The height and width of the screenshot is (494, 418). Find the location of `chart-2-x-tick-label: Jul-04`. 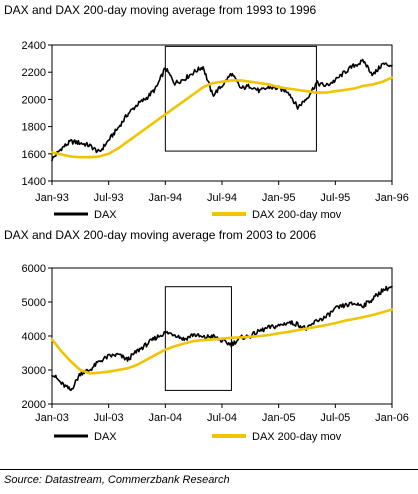

chart-2-x-tick-label: Jul-04 is located at coordinates (222, 418).